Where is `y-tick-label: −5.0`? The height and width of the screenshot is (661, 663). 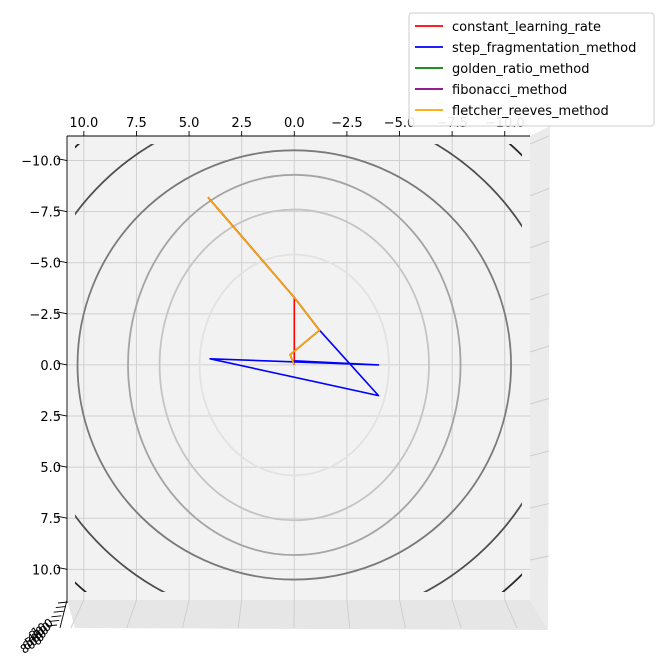
y-tick-label: −5.0 is located at coordinates (45, 264).